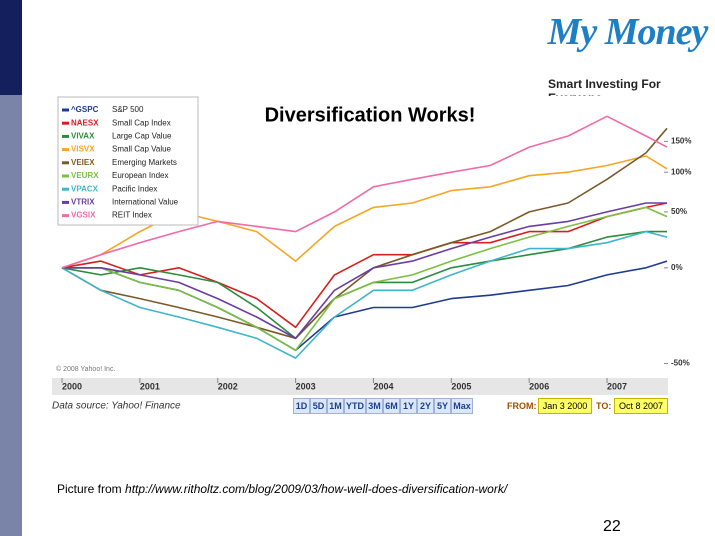 This screenshot has width=715, height=536. What do you see at coordinates (128, 109) in the screenshot?
I see `legend-label: S&P 500` at bounding box center [128, 109].